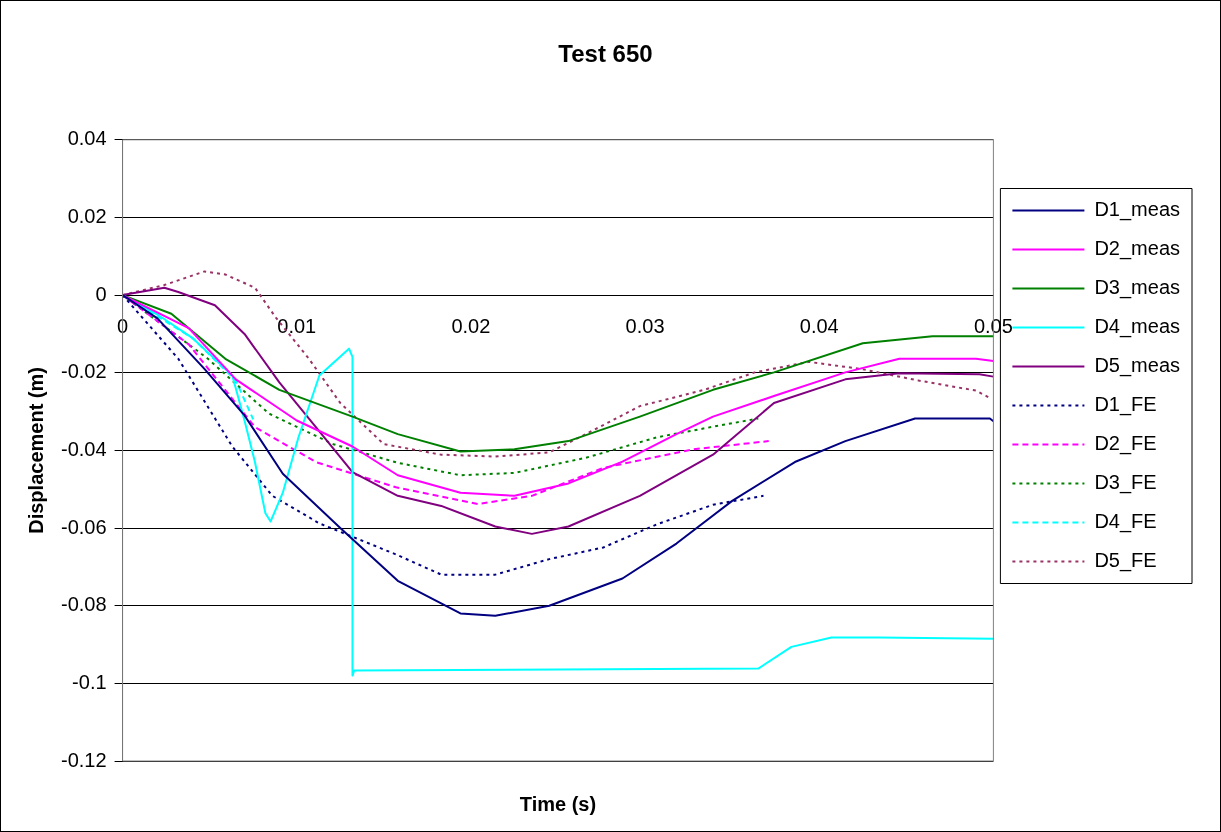 The height and width of the screenshot is (832, 1221). Describe the element at coordinates (83, 526) in the screenshot. I see `y-tick-label: -0.06` at that location.